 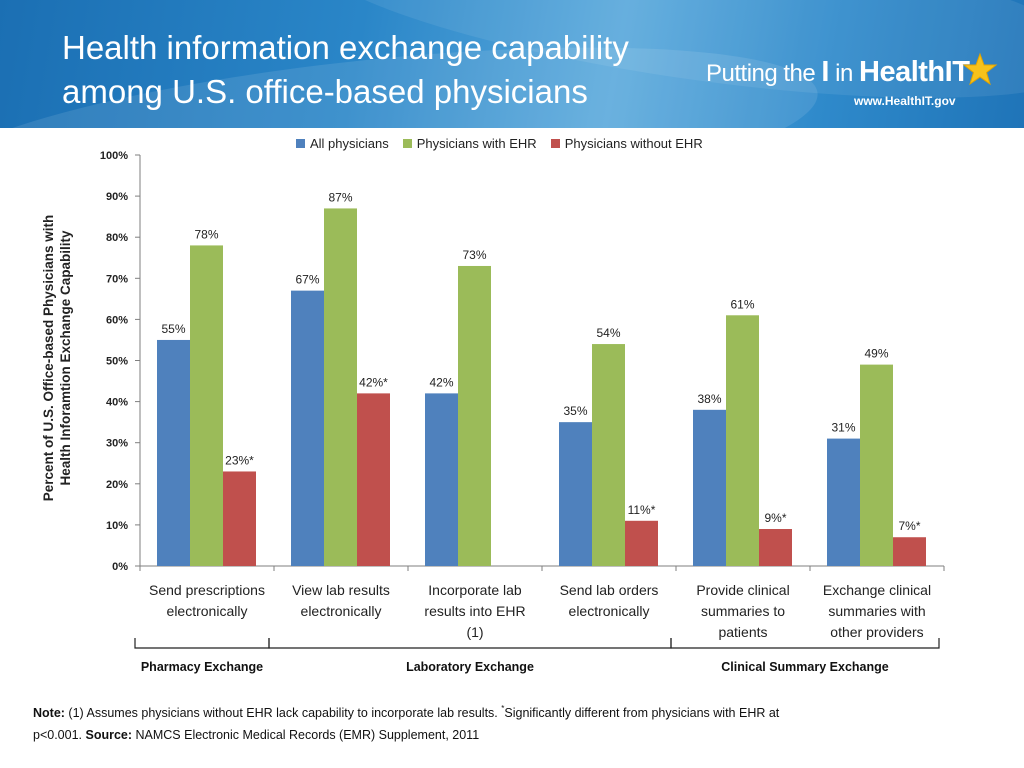 I want to click on x-category-label: Provide clinical summaries to patients, so click(x=743, y=611).